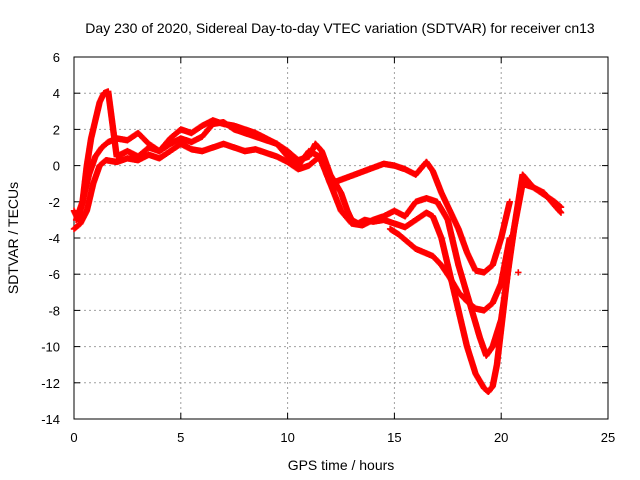 This screenshot has width=640, height=480. What do you see at coordinates (608, 437) in the screenshot?
I see `x-tick-label: 25` at bounding box center [608, 437].